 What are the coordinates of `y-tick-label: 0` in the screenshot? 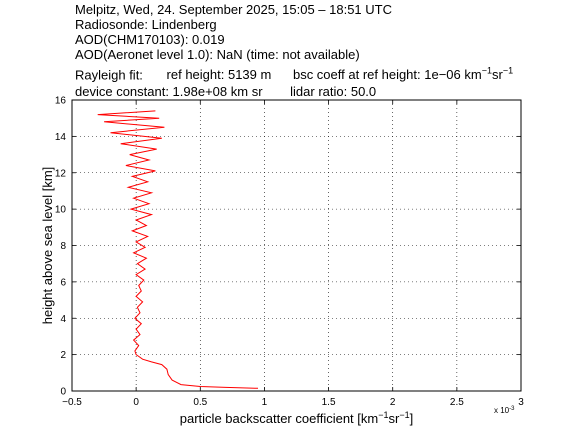 It's located at (63, 392).